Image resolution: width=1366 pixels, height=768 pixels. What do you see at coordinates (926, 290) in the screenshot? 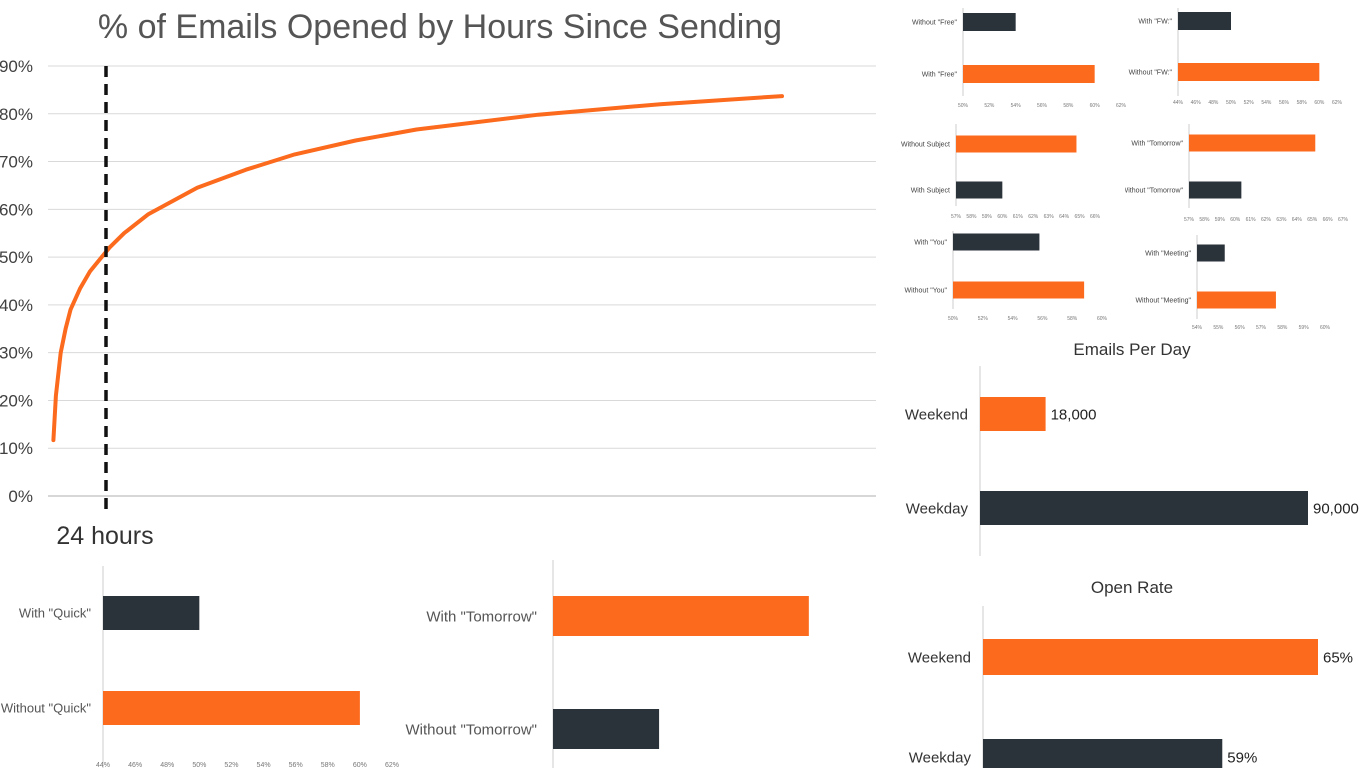
I see `category-label: Without "You"` at bounding box center [926, 290].